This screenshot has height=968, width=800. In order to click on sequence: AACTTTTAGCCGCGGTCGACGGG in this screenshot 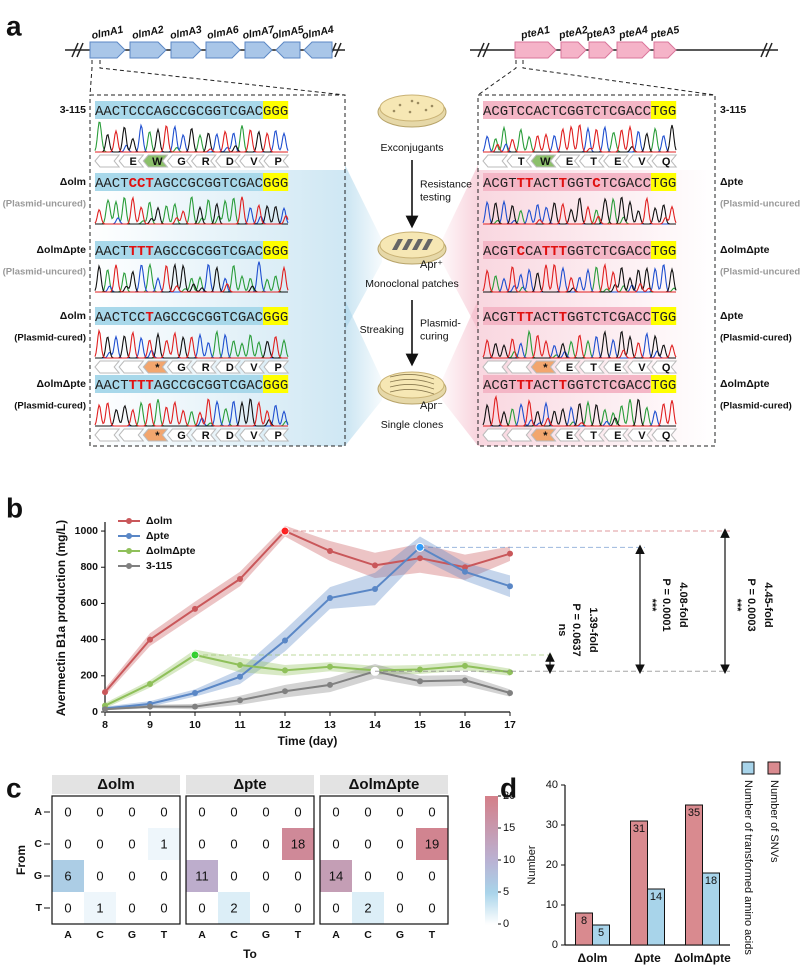, I will do `click(191, 386)`.